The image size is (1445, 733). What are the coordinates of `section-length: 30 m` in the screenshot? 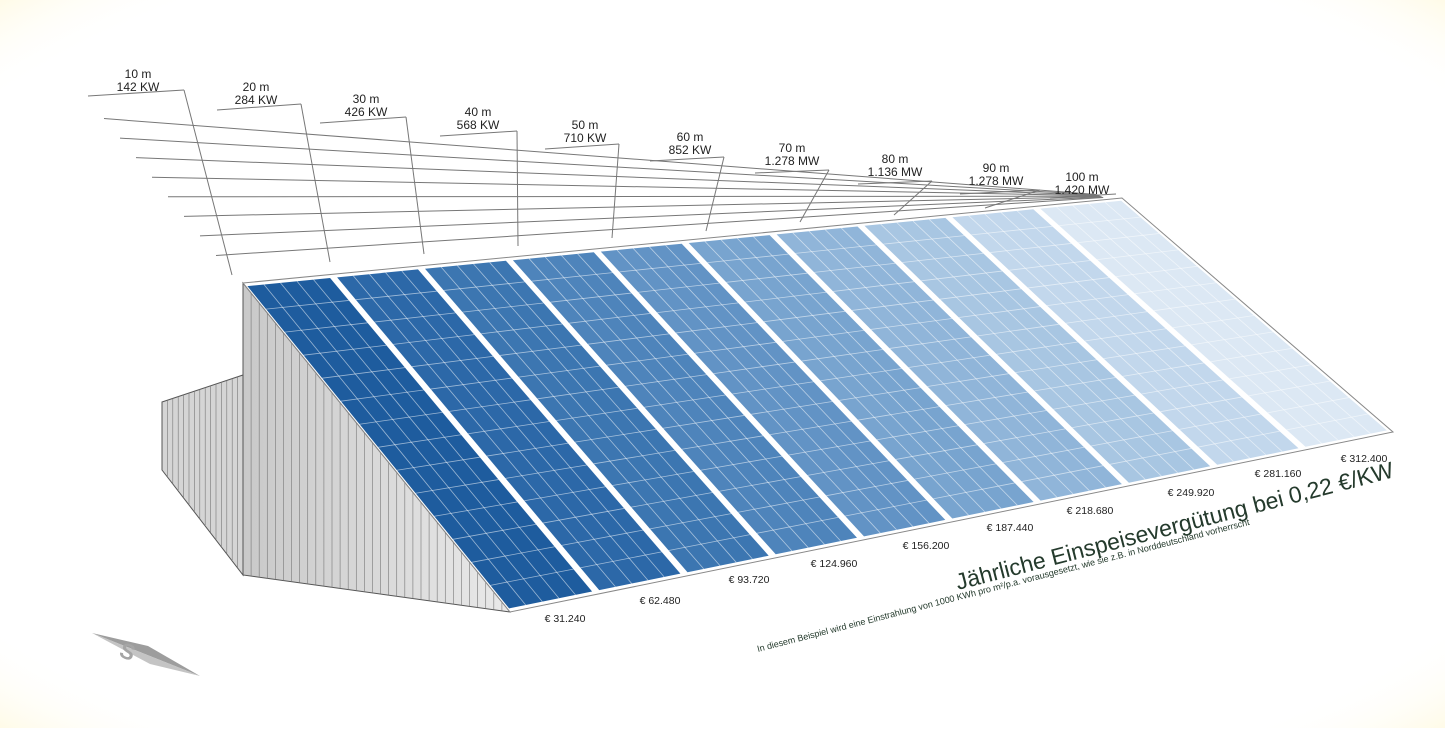 It's located at (366, 99).